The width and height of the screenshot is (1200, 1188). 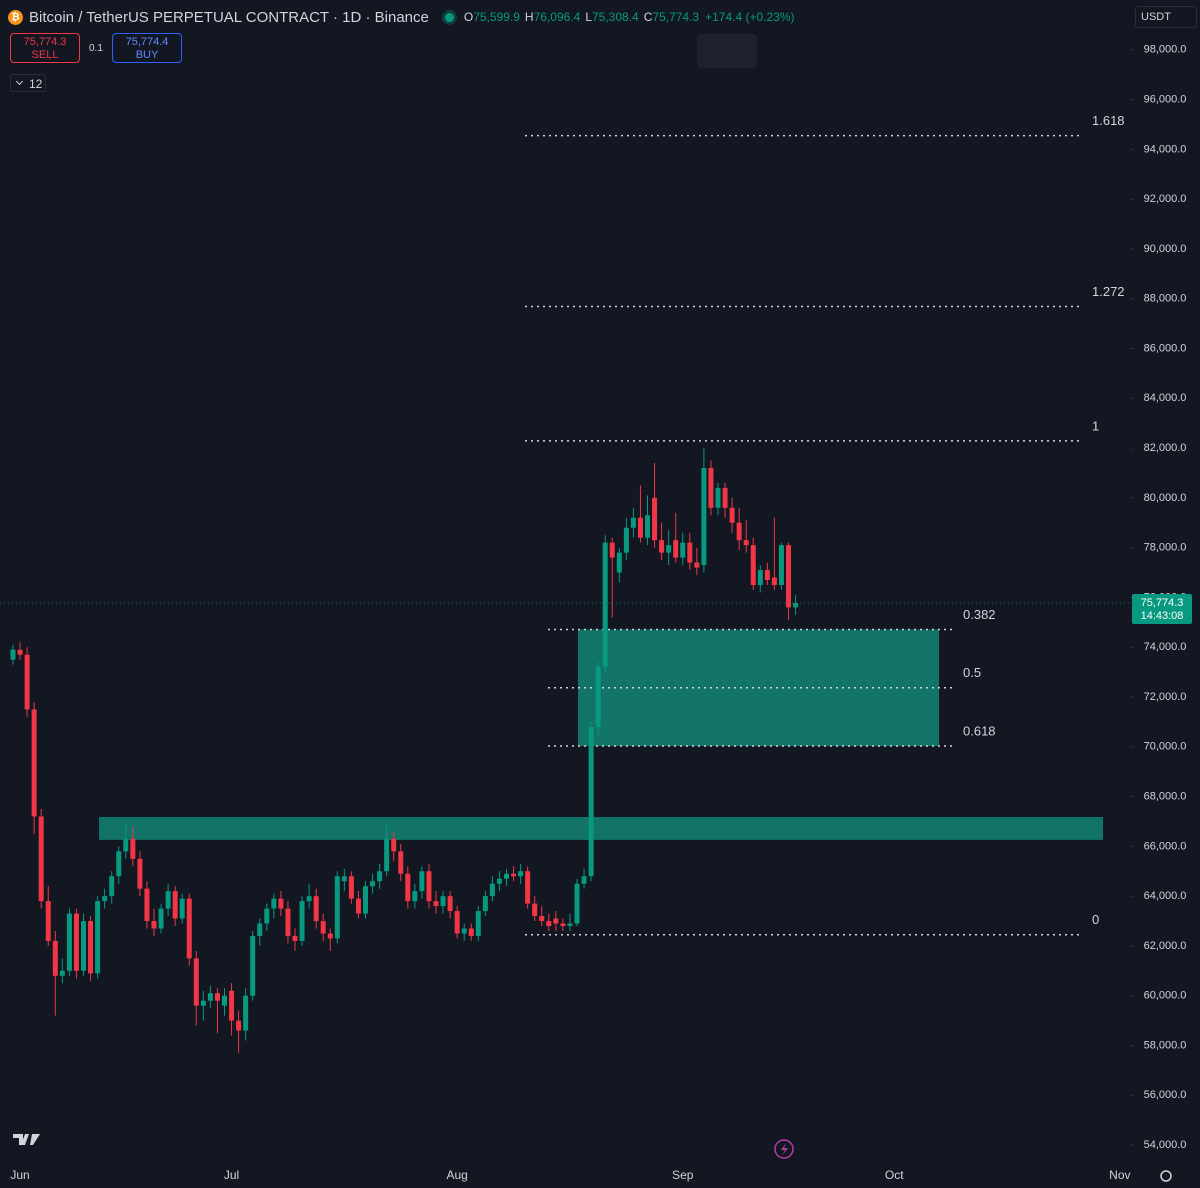 What do you see at coordinates (676, 17) in the screenshot?
I see `legend-value: 75,774.3` at bounding box center [676, 17].